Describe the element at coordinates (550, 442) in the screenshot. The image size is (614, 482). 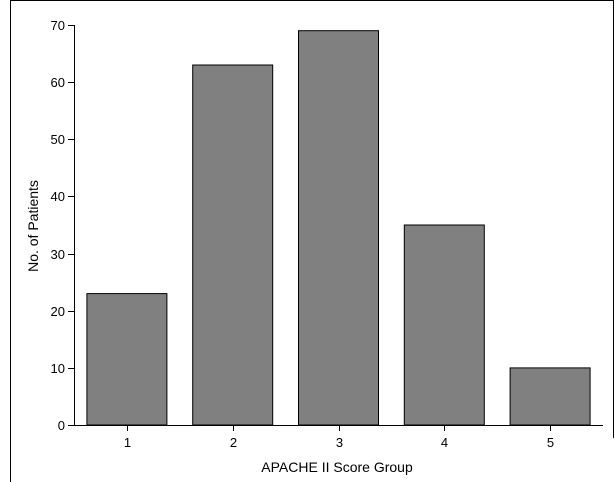
I see `x-tick-label-5: 5` at that location.